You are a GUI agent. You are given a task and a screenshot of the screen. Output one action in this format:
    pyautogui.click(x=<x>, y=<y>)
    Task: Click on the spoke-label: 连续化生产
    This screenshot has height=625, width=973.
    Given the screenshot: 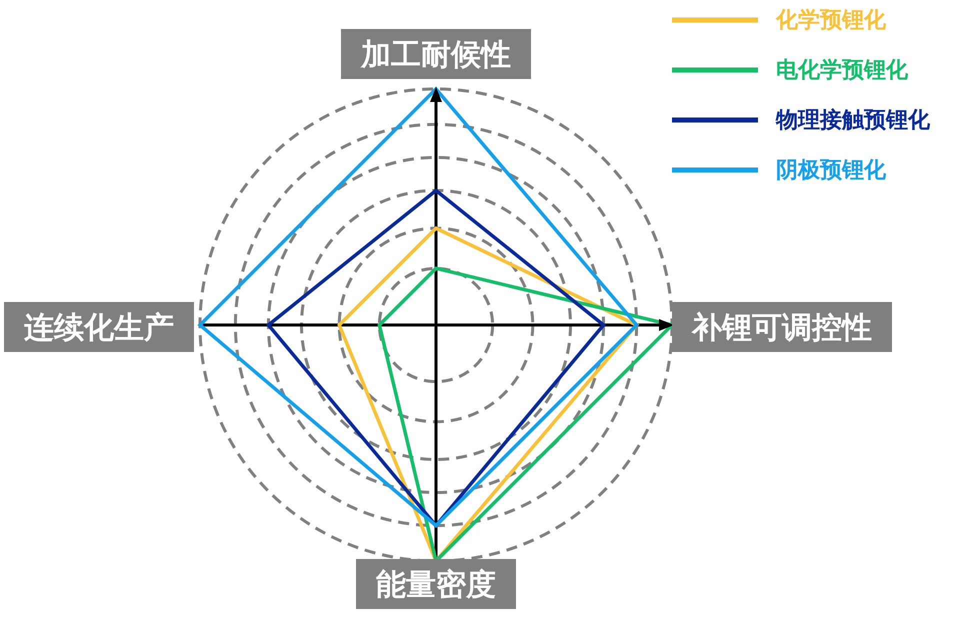 What is the action you would take?
    pyautogui.click(x=99, y=328)
    